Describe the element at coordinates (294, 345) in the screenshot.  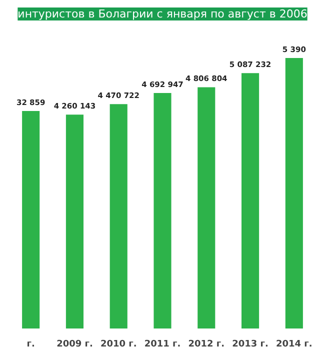
I see `x-tick-label: 2014 г.` at that location.